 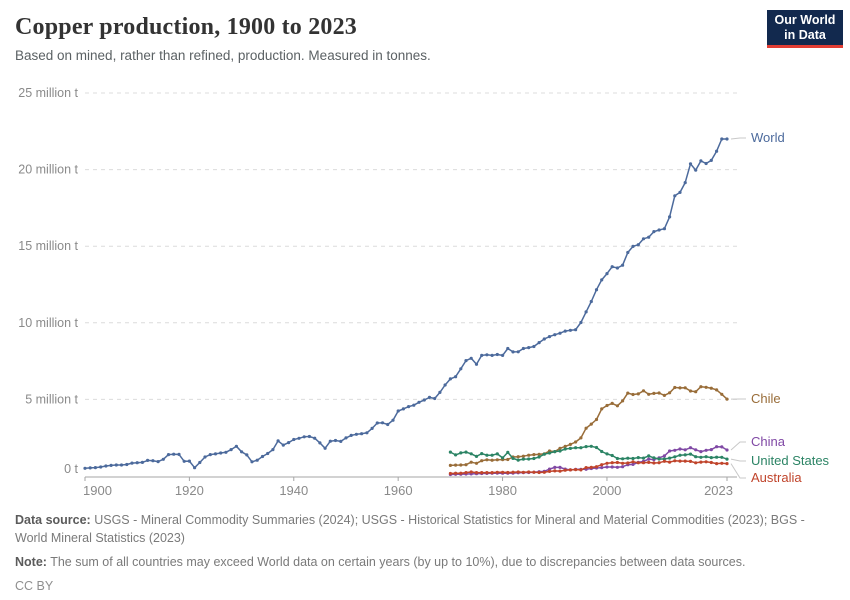 I want to click on legend-label-united-states: United States, so click(x=790, y=460).